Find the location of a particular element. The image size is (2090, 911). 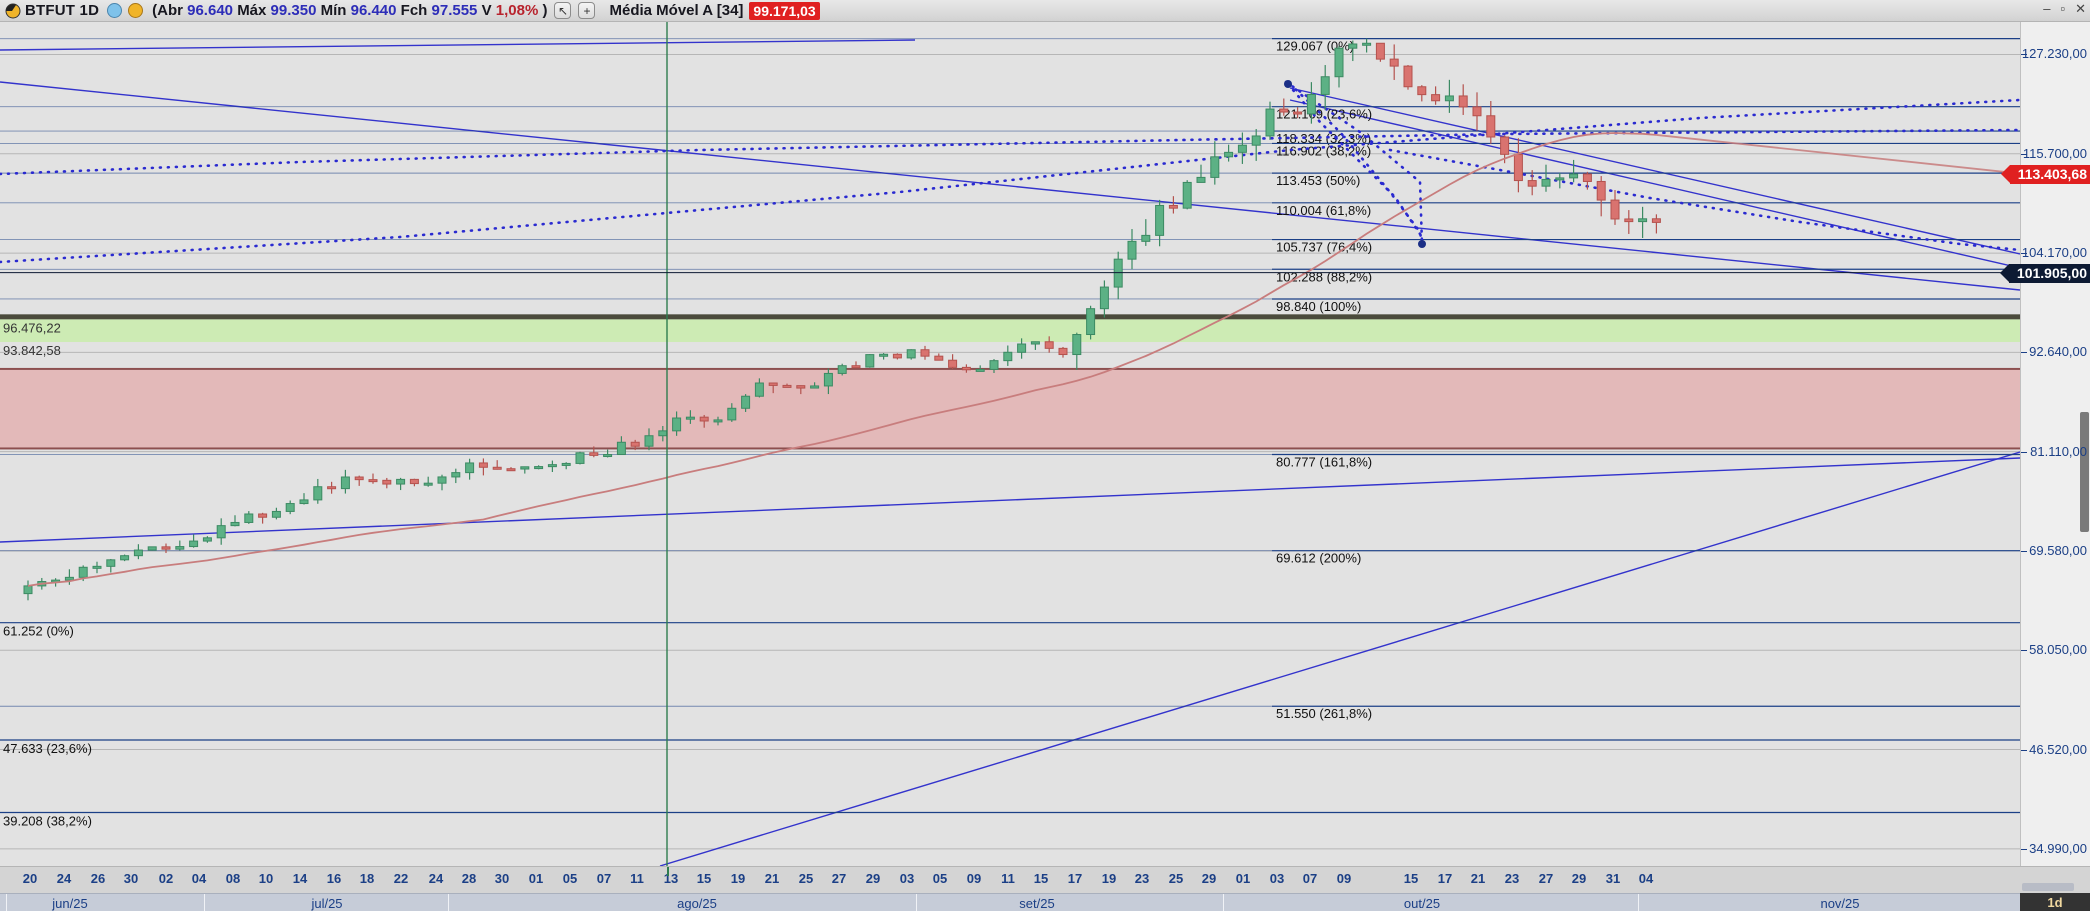

moving-average-price-badge: 113.403,68 is located at coordinates (2045, 174).